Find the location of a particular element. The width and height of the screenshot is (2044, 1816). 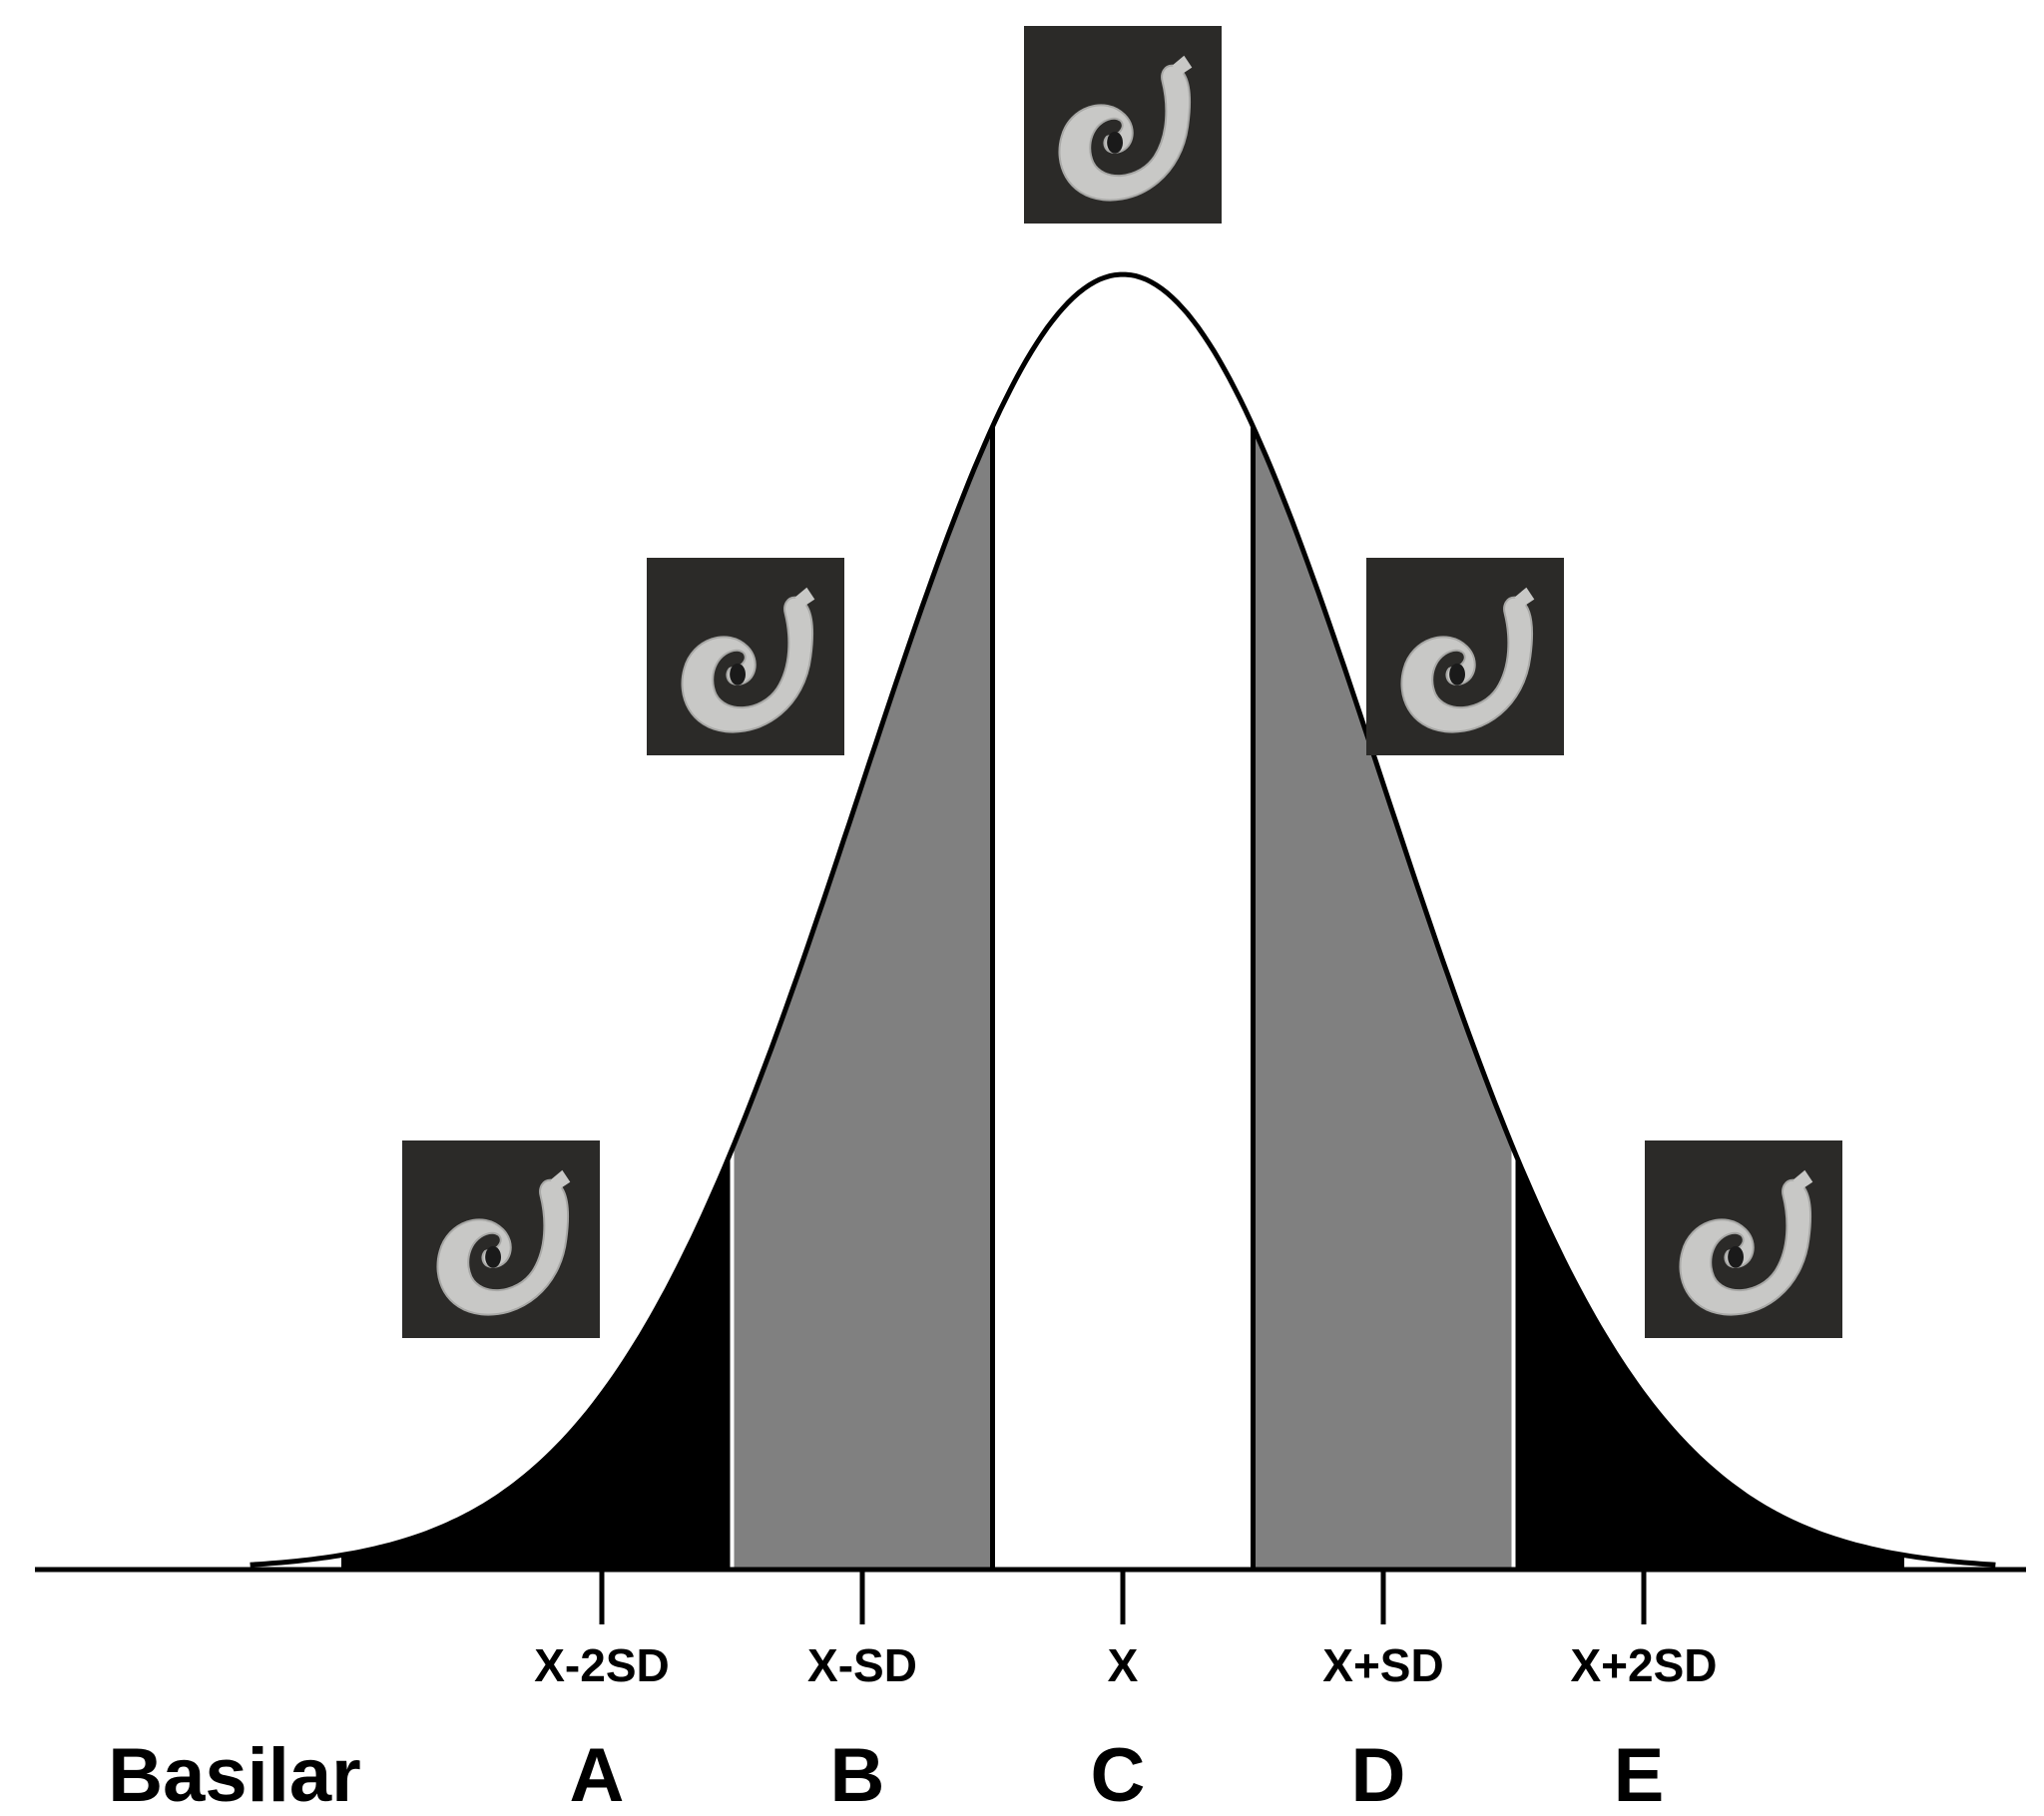

zone-labels: Basilar A B C D E is located at coordinates (886, 1774).